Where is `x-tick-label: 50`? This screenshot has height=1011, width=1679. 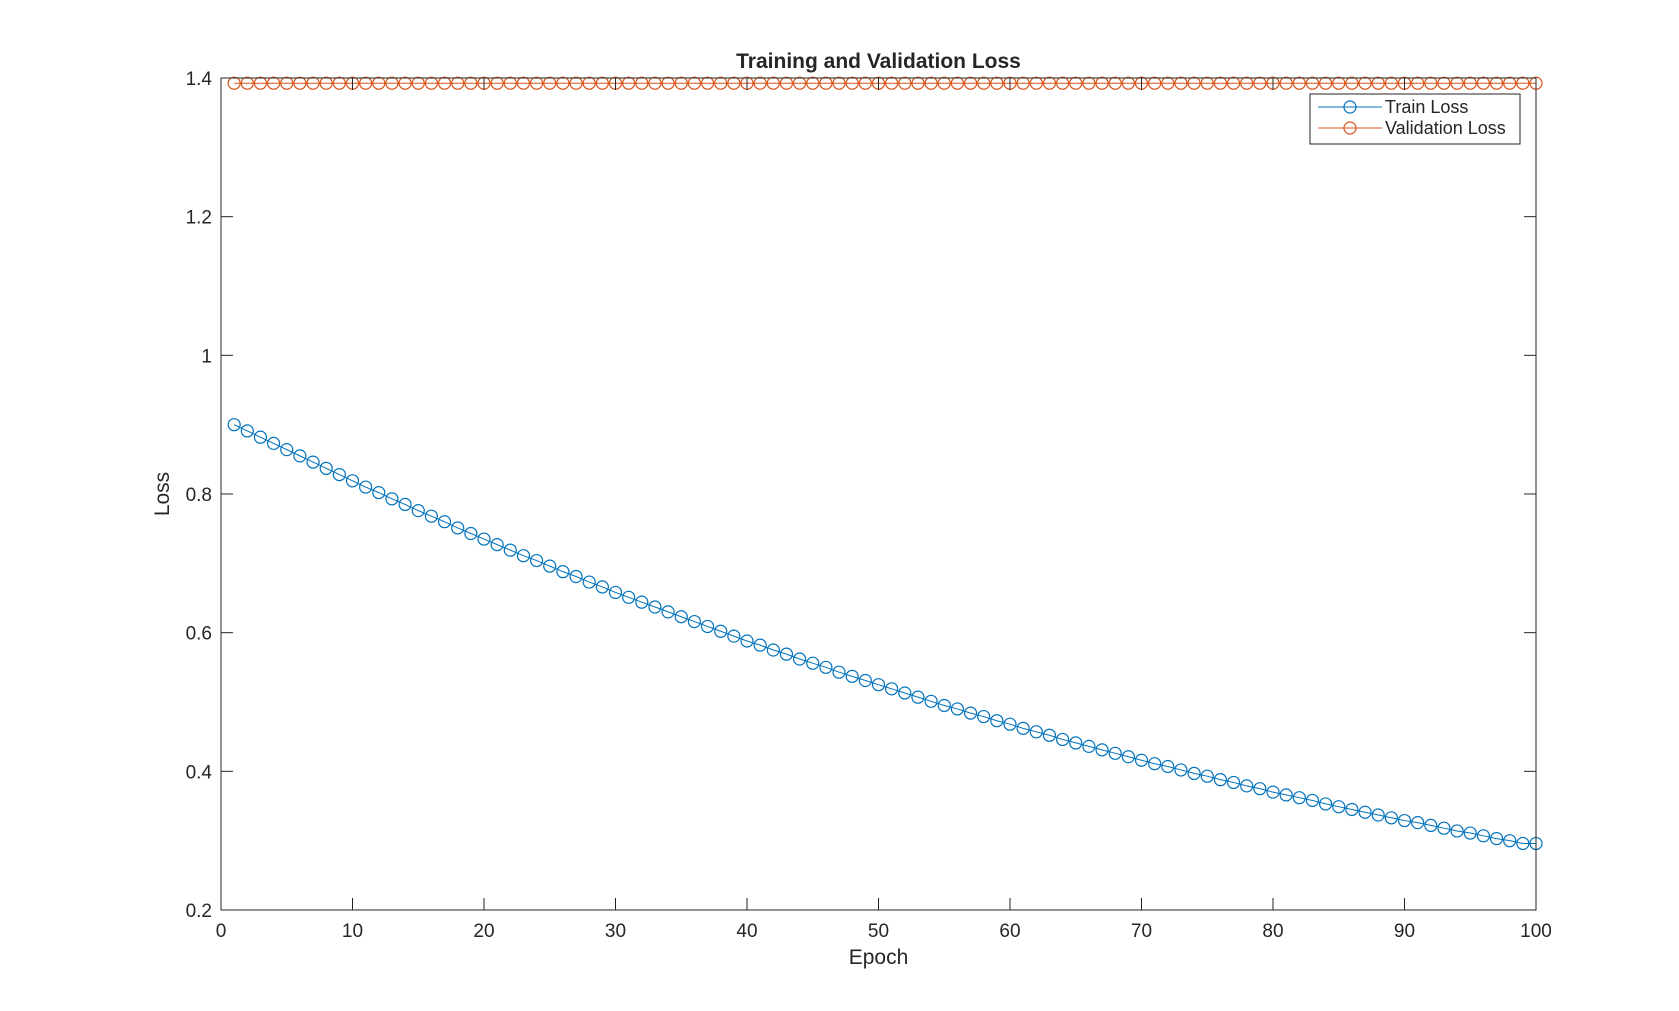 x-tick-label: 50 is located at coordinates (878, 931).